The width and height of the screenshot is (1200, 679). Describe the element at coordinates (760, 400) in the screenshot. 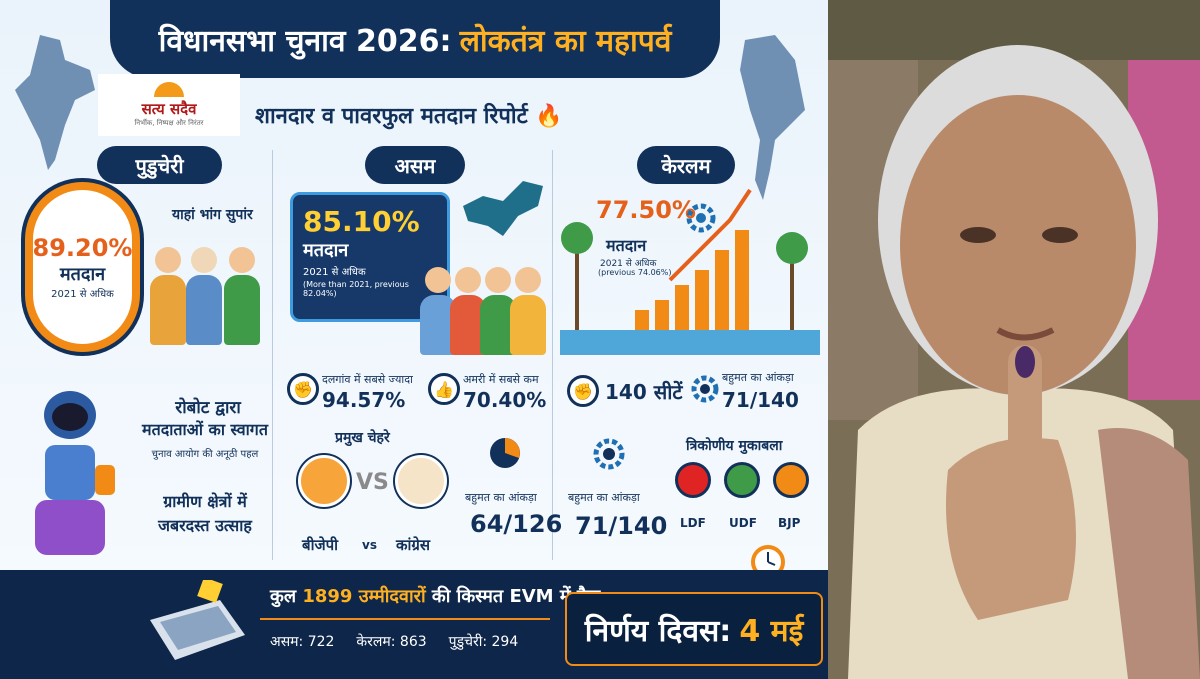

I see `kerala-majority-value-1: 71/140` at that location.